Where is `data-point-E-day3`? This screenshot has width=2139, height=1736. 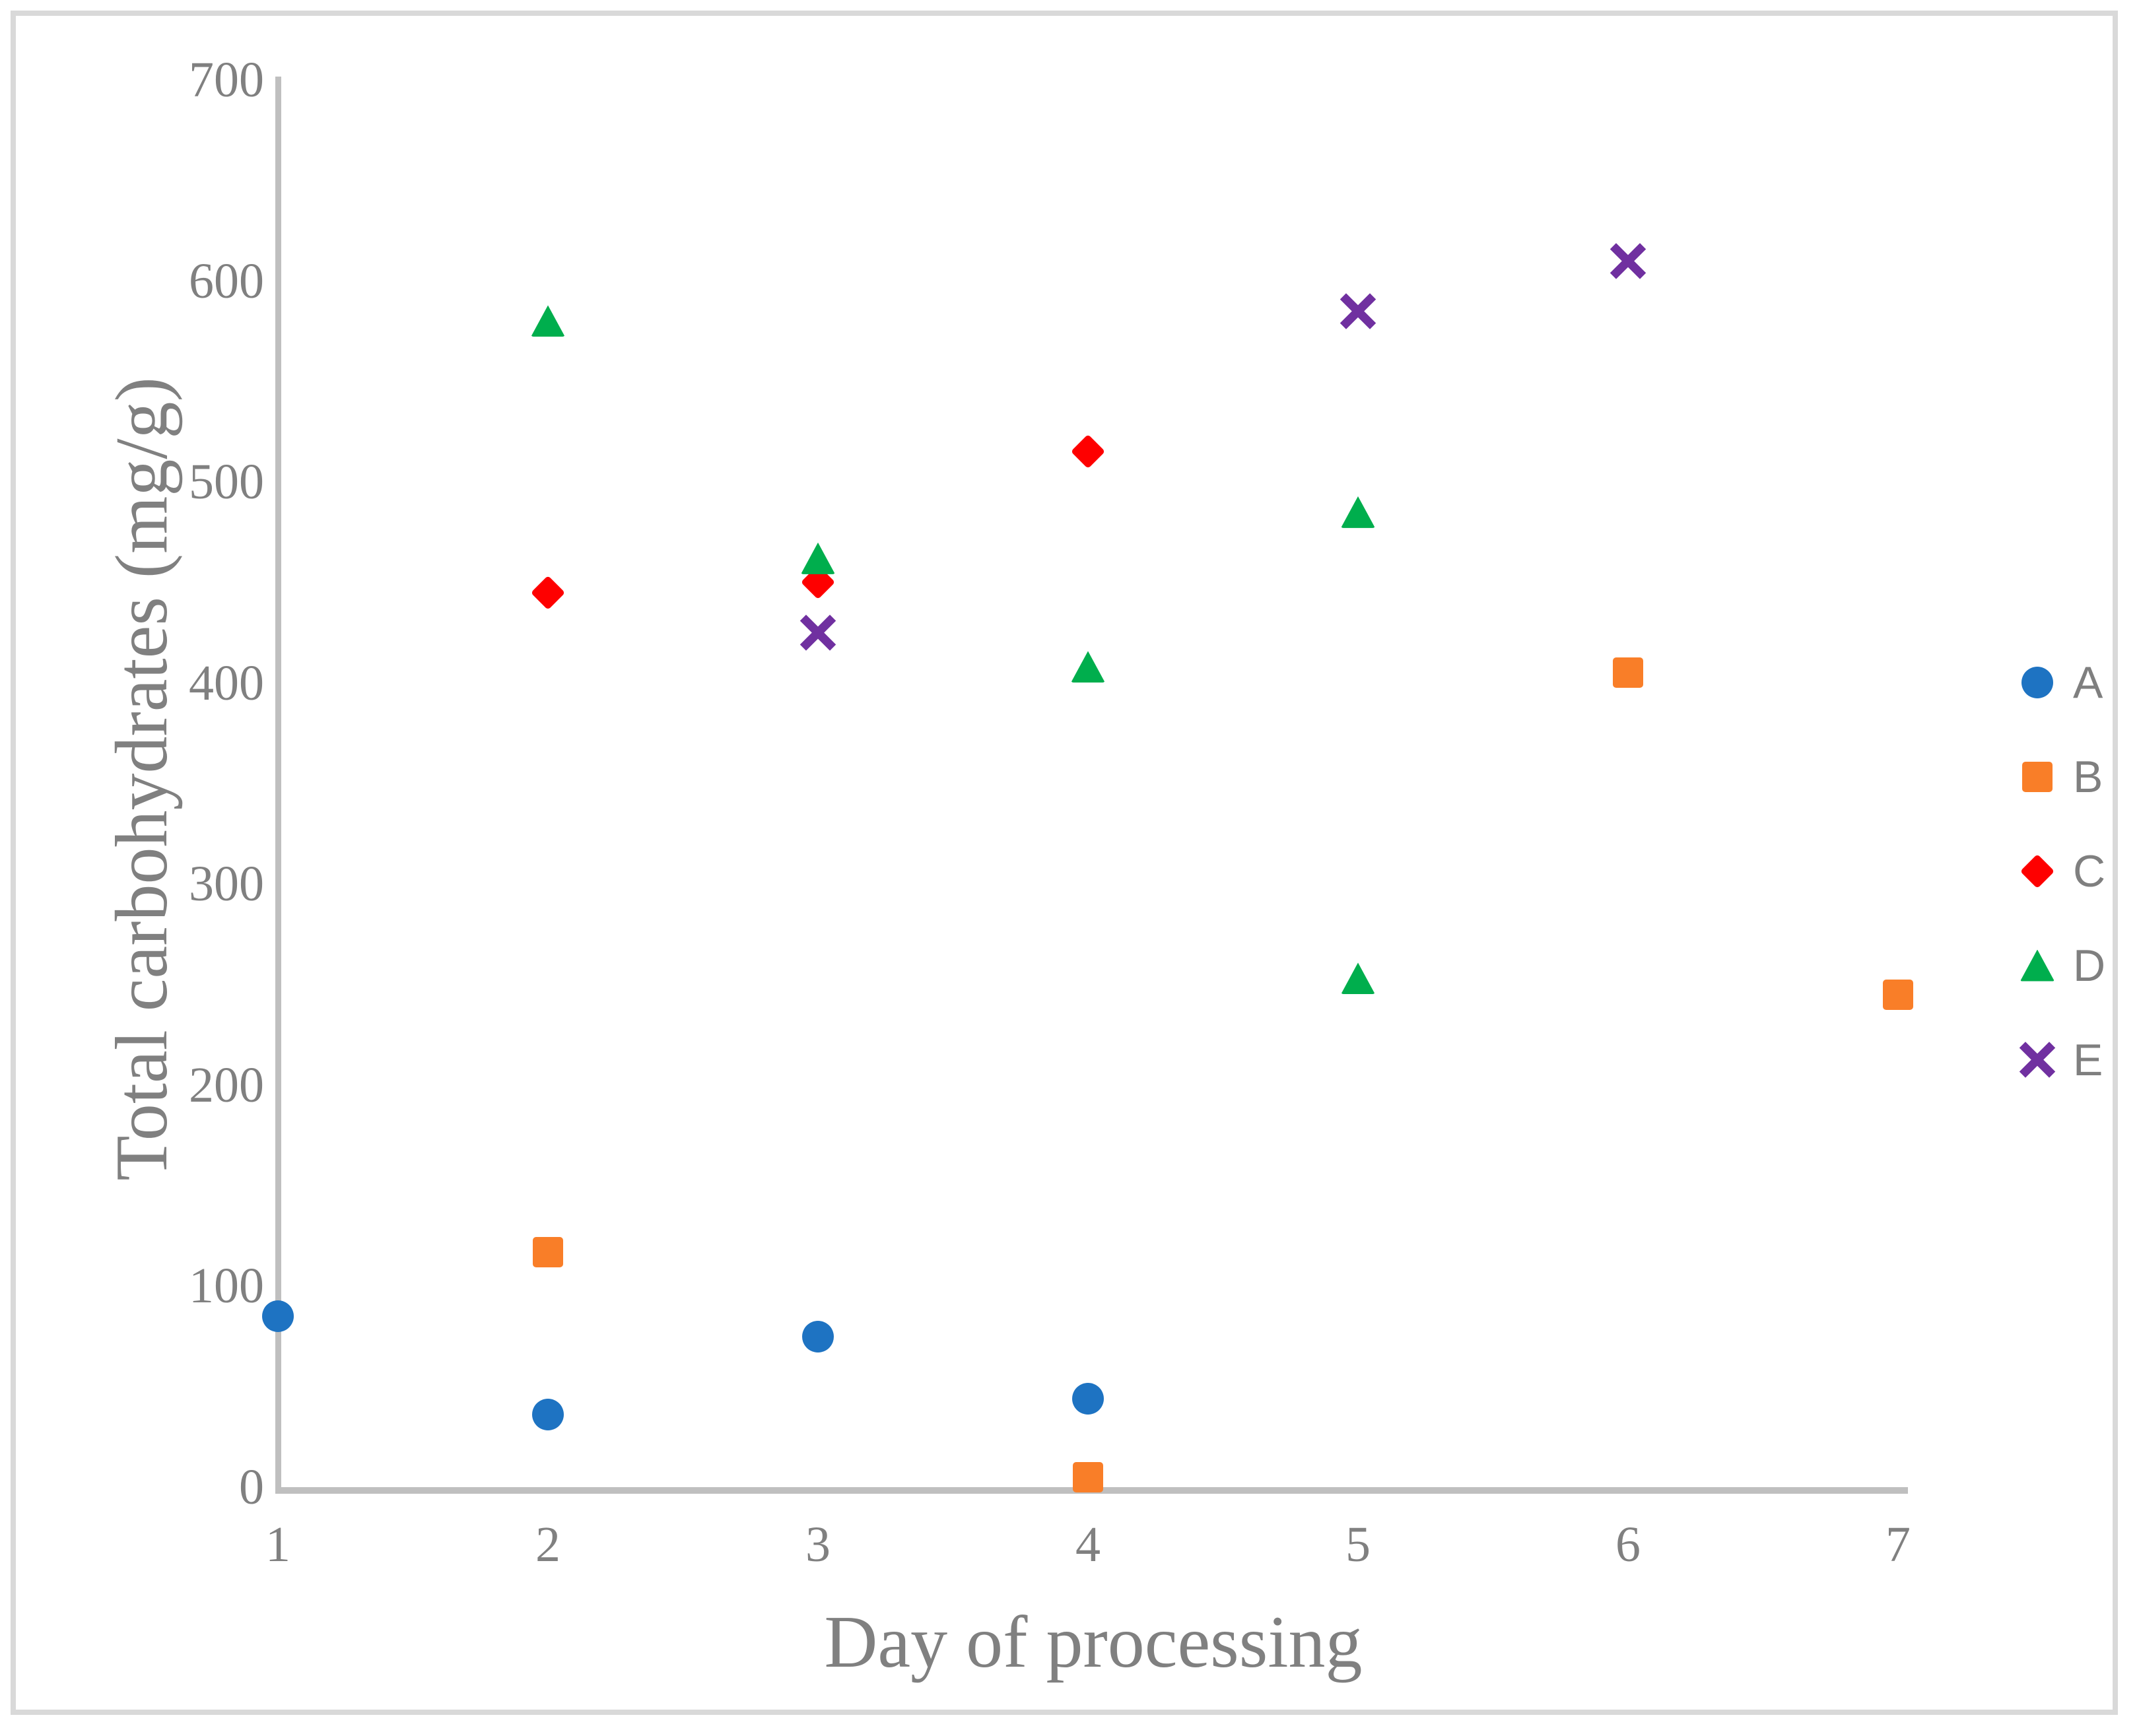 data-point-E-day3 is located at coordinates (817, 633).